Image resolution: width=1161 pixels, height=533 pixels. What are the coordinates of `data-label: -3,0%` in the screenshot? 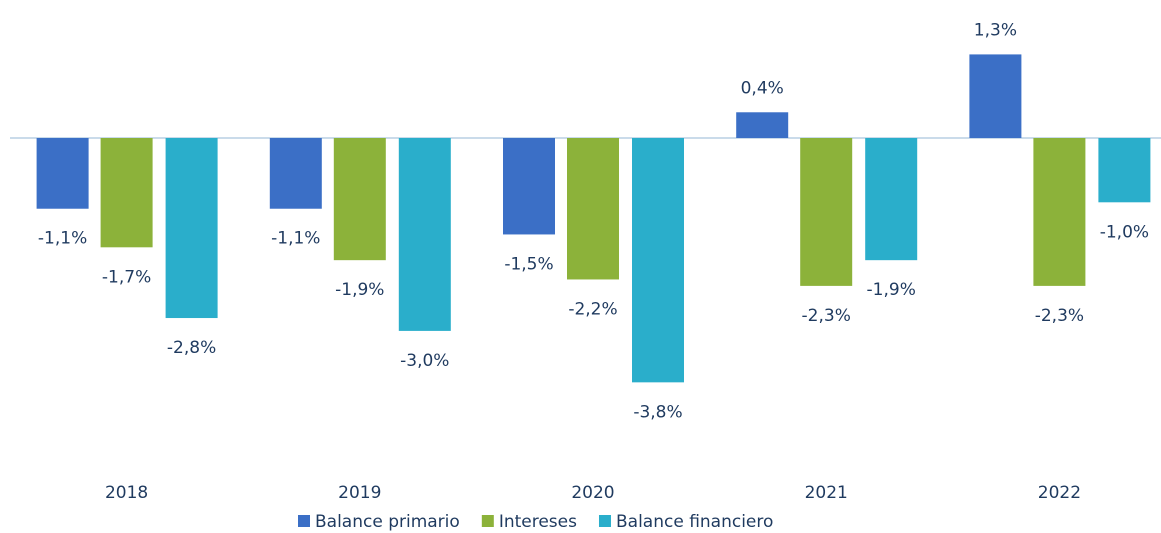 It's located at (424, 361).